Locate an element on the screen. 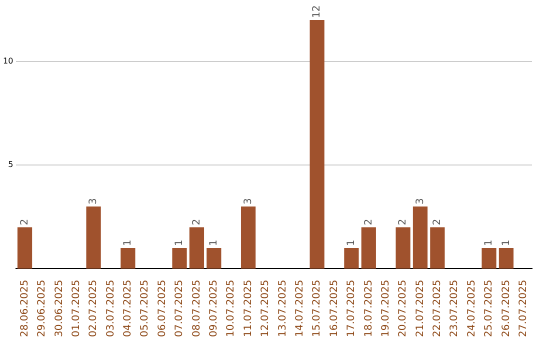 This screenshot has height=340, width=540. x-tick-label: 26.07.2025 is located at coordinates (506, 309).